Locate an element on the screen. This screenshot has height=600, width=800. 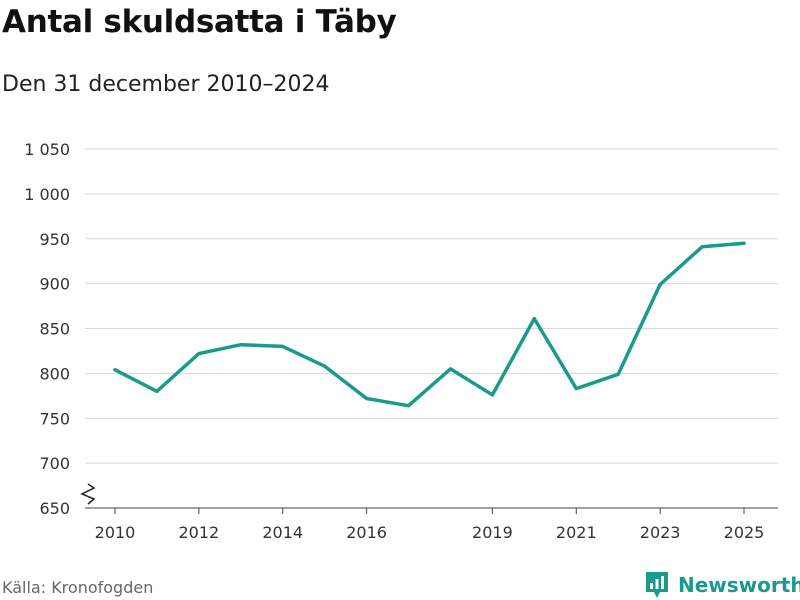
source-note: Källa: Kronofogden is located at coordinates (78, 587).